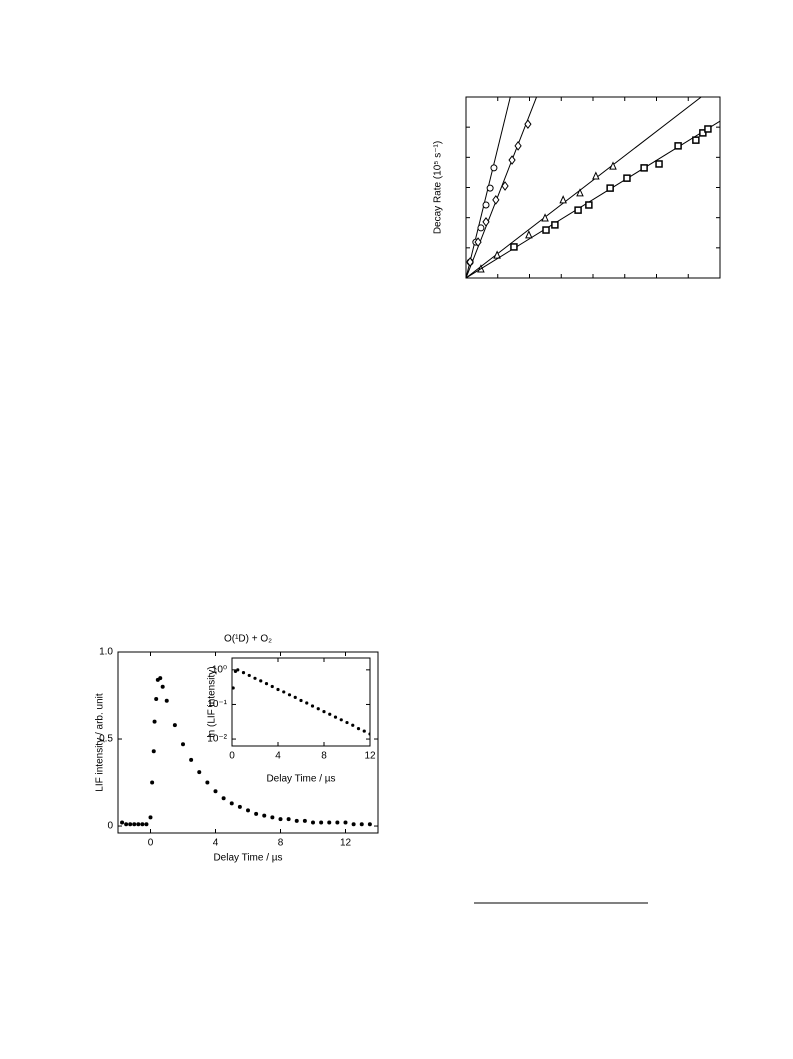 The width and height of the screenshot is (793, 1059). What do you see at coordinates (110, 826) in the screenshot?
I see `y-tick-label: 0` at bounding box center [110, 826].